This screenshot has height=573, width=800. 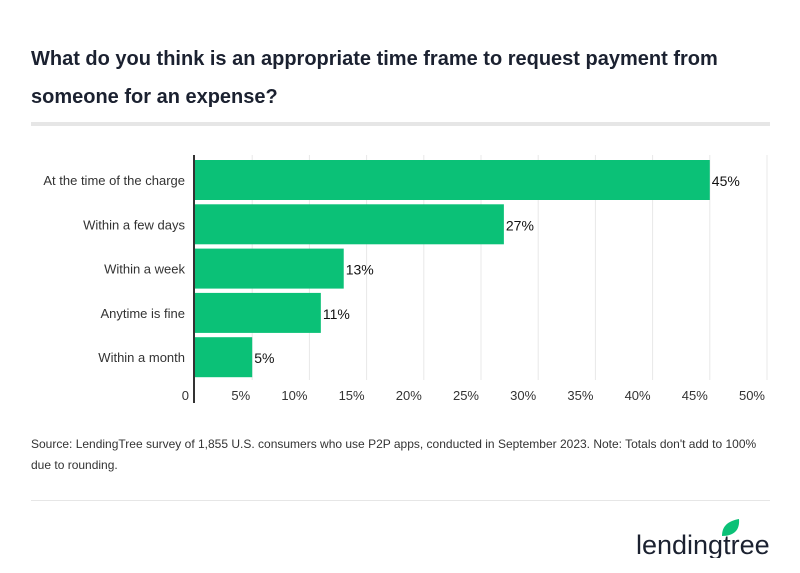 I want to click on data-label: 13%, so click(x=360, y=270).